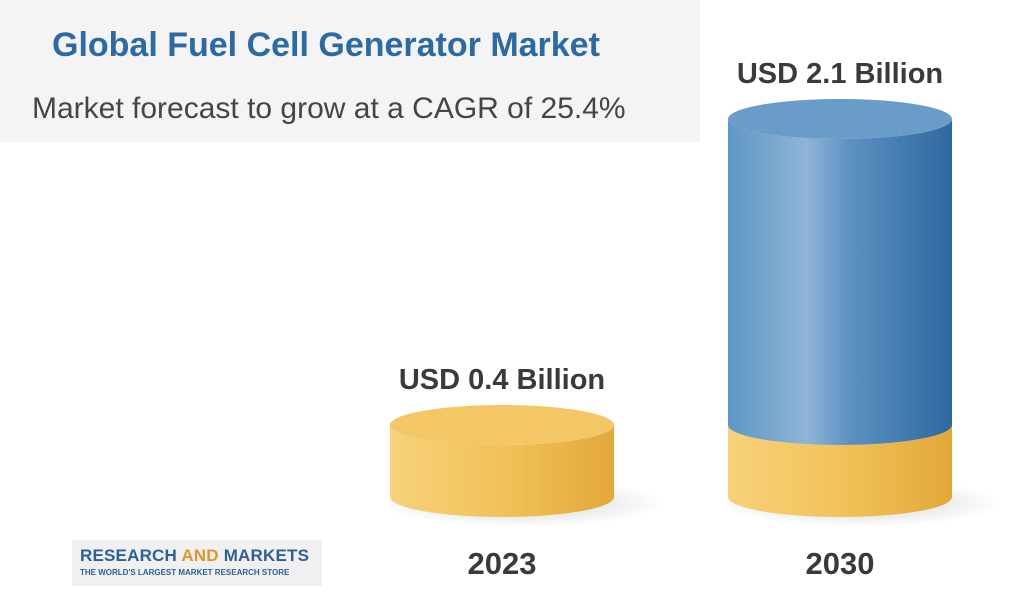 The height and width of the screenshot is (593, 1034). What do you see at coordinates (129, 555) in the screenshot?
I see `logo-word-research: RESEARCH` at bounding box center [129, 555].